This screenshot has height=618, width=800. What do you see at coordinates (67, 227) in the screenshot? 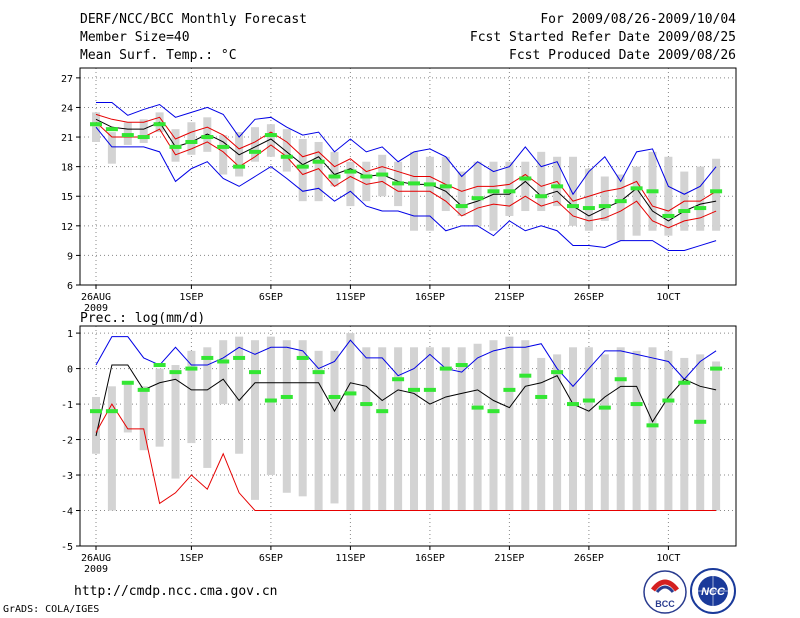
I see `y-tick-label: 12` at bounding box center [67, 227].